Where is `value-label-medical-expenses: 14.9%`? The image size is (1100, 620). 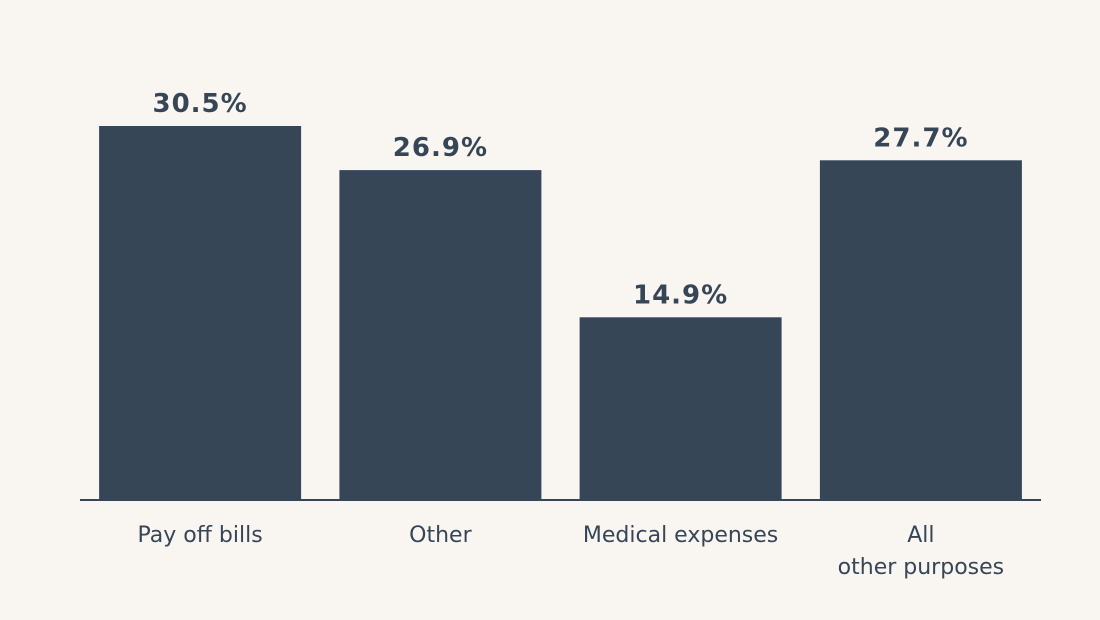 value-label-medical-expenses: 14.9% is located at coordinates (680, 295).